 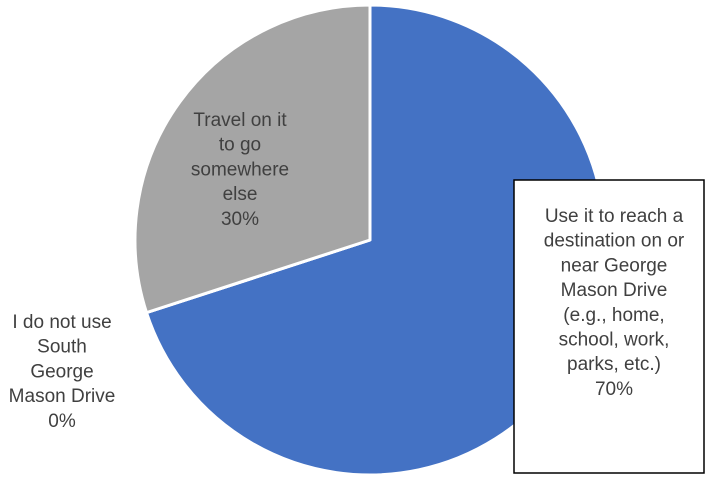 I want to click on data-label-line: near George, so click(x=614, y=265).